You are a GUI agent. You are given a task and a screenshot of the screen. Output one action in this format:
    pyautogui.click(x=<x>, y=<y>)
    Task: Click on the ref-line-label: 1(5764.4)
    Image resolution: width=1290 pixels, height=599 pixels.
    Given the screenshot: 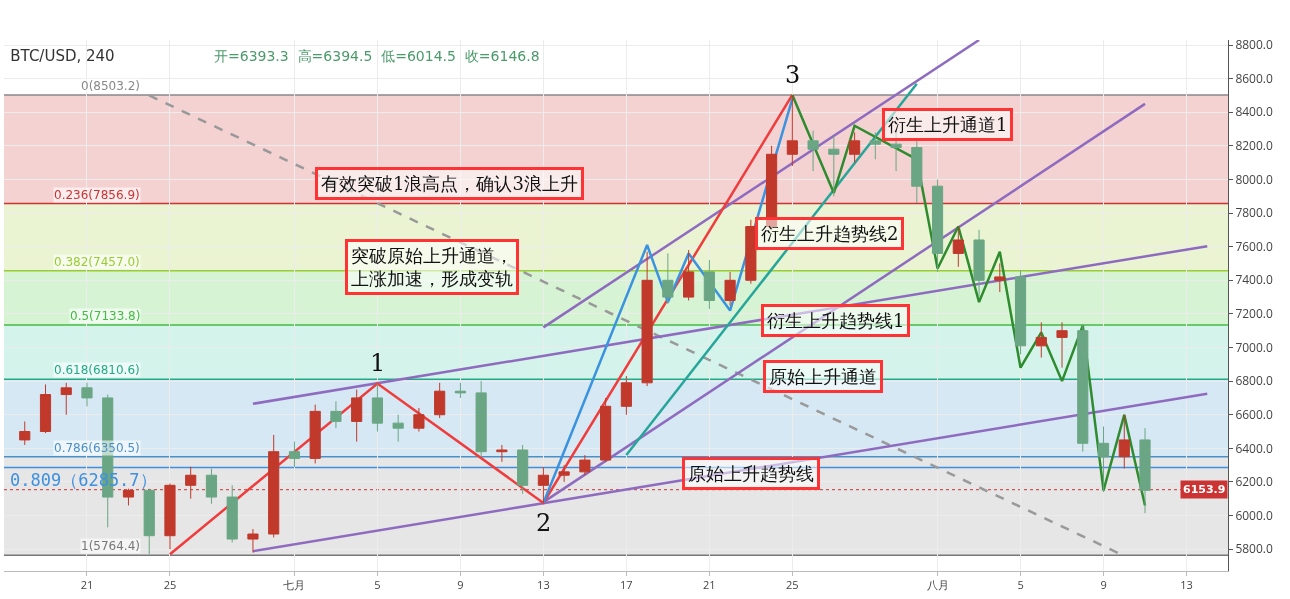 What is the action you would take?
    pyautogui.click(x=110, y=546)
    